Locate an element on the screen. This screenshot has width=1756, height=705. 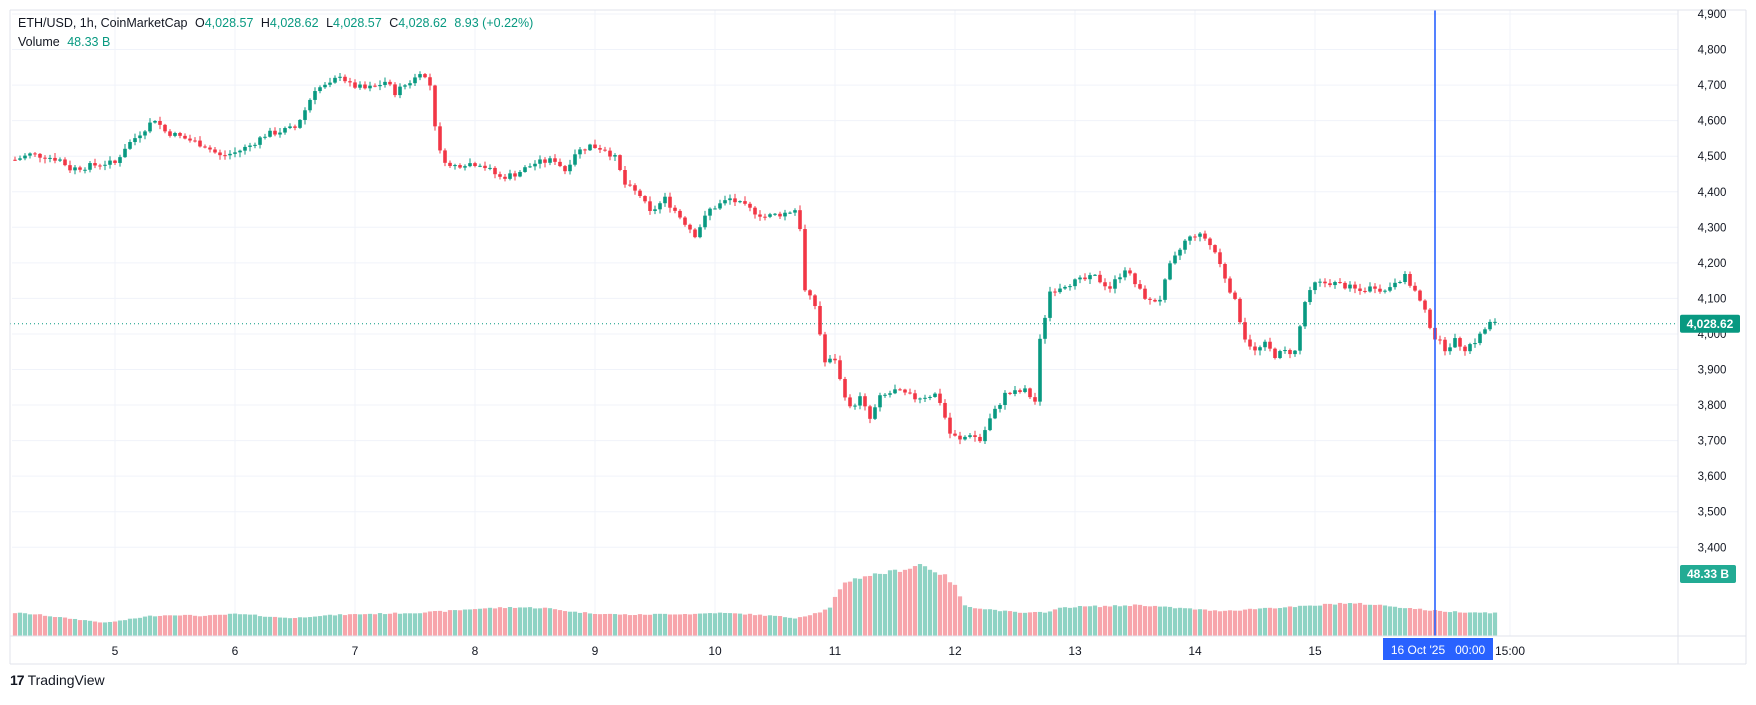
change-value: 8.93 (+0.22%) is located at coordinates (494, 23).